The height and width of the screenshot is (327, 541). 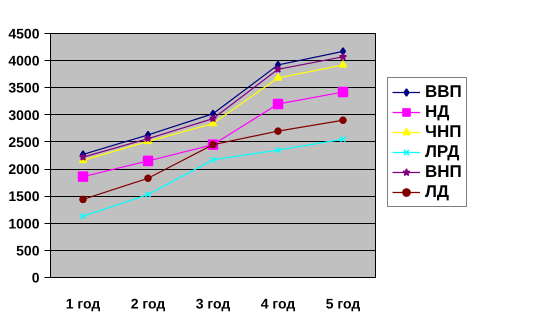 What do you see at coordinates (437, 192) in the screenshot?
I see `legend-label: ЛД` at bounding box center [437, 192].